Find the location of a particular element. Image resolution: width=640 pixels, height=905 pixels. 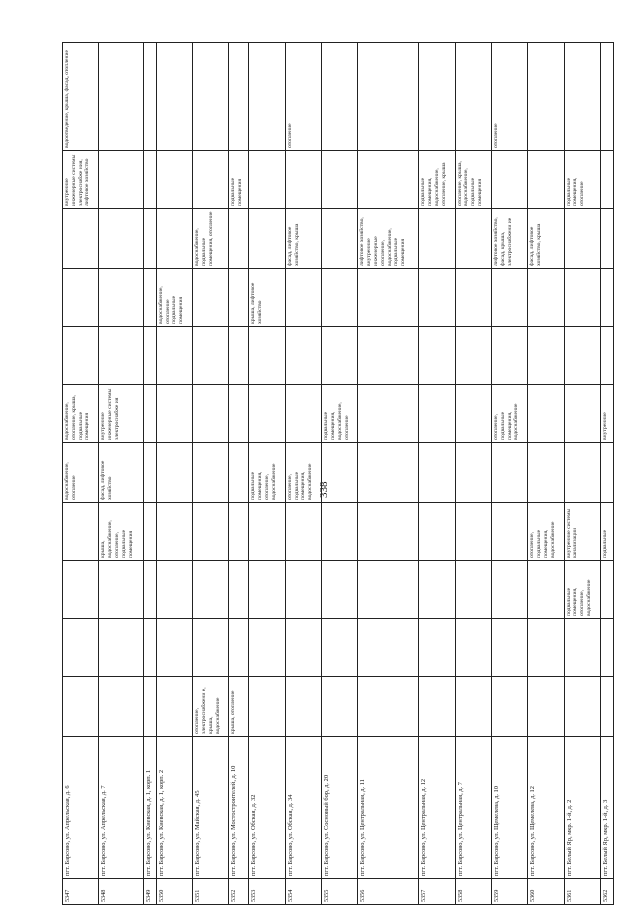

address-cell: пгт. Барсово, ул. Апрельская, д. 6 is located at coordinates (80, 807).